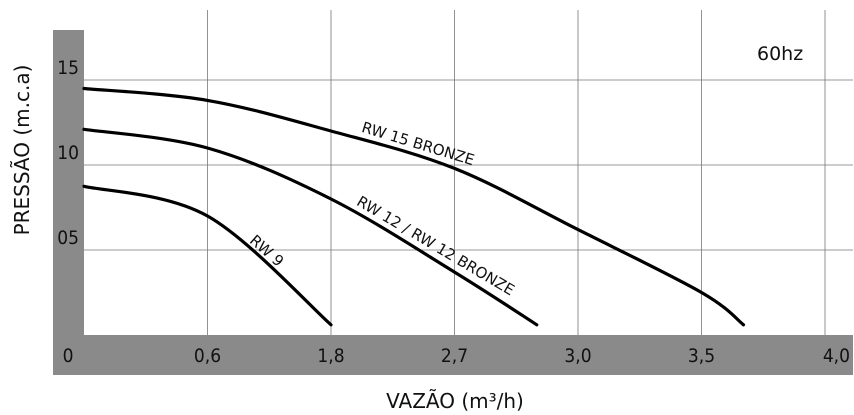 Image resolution: width=854 pixels, height=415 pixels. I want to click on bottom-axis-band, so click(453, 355).